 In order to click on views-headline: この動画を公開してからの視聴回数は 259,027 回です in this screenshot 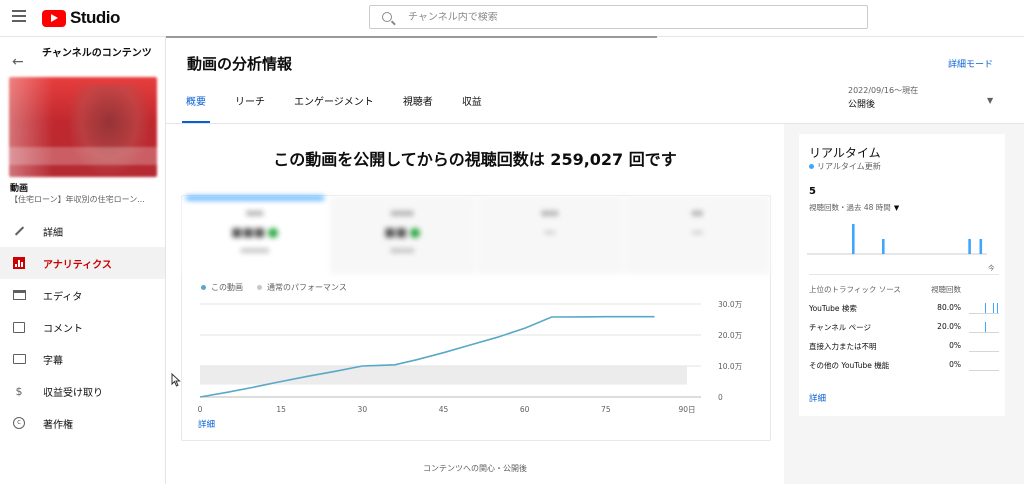, I will do `click(475, 159)`.